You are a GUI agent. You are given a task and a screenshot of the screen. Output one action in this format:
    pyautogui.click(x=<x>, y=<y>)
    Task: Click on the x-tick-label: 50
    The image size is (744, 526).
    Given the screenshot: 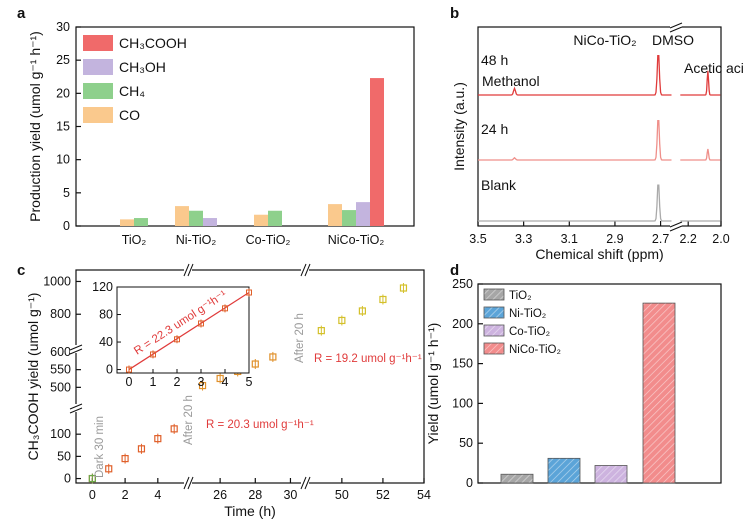 What is the action you would take?
    pyautogui.click(x=342, y=495)
    